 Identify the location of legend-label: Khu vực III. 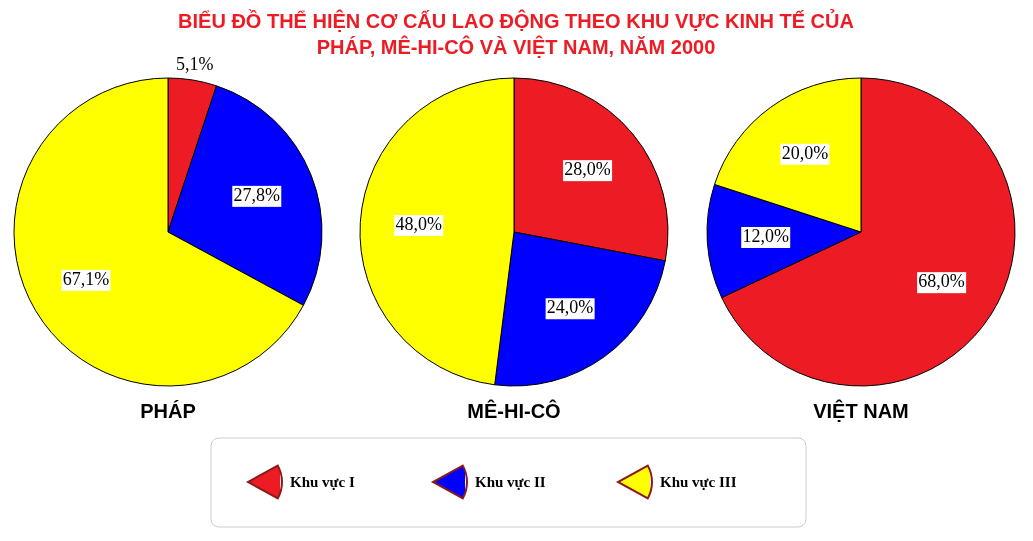
(698, 482).